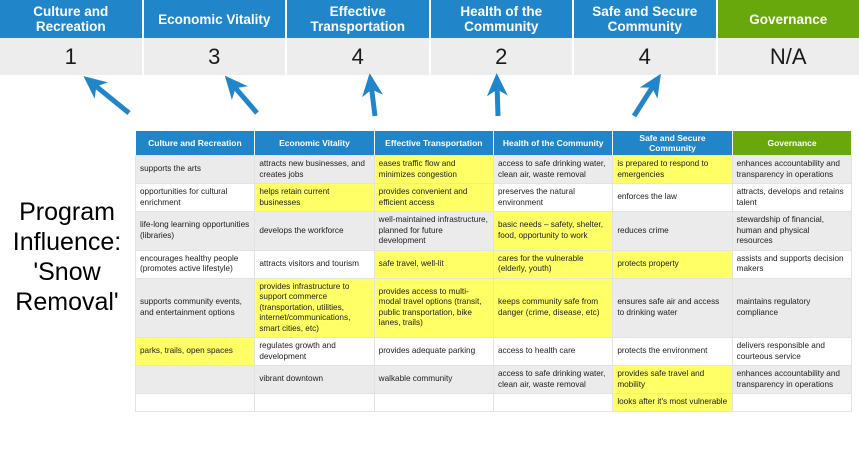  What do you see at coordinates (791, 402) in the screenshot?
I see `matrix-cell-r7-c5` at bounding box center [791, 402].